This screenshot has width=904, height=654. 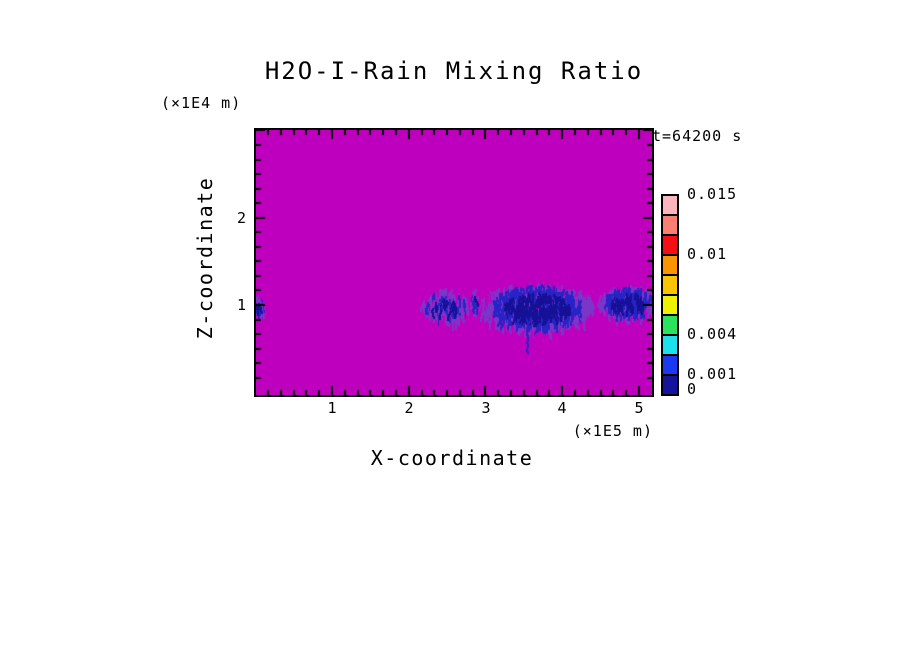 What do you see at coordinates (639, 408) in the screenshot?
I see `x-tick-label: 5` at bounding box center [639, 408].